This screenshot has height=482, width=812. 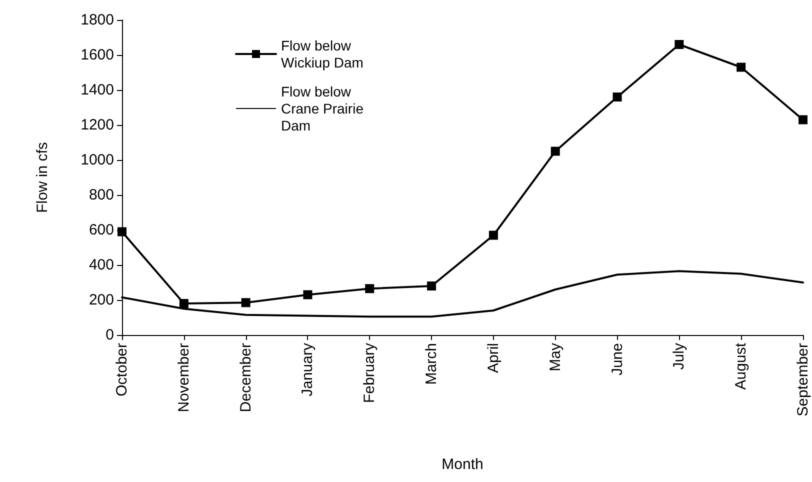 What do you see at coordinates (245, 377) in the screenshot?
I see `x-tick-label: December` at bounding box center [245, 377].